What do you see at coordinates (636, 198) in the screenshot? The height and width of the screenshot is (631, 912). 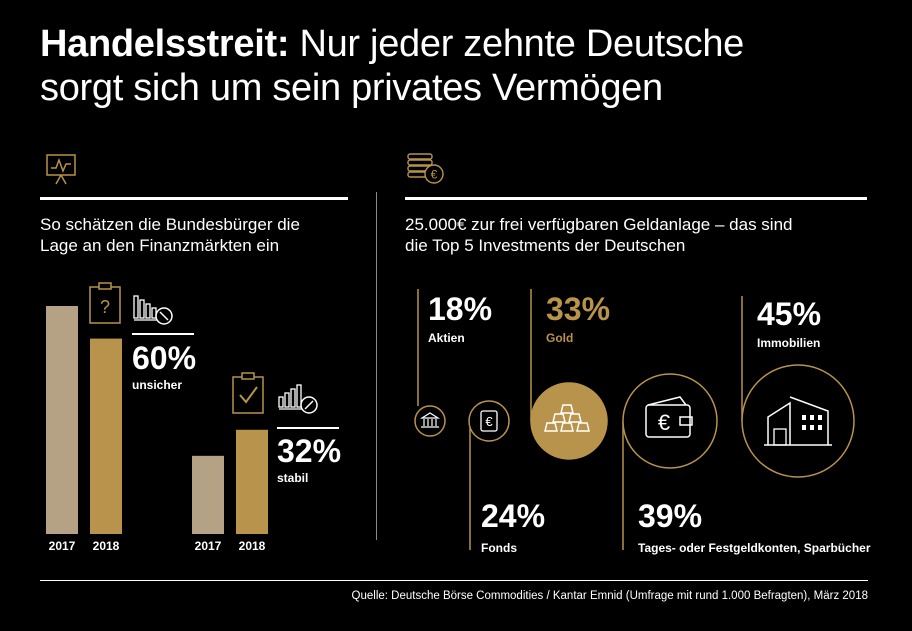 I see `right-section-rule` at bounding box center [636, 198].